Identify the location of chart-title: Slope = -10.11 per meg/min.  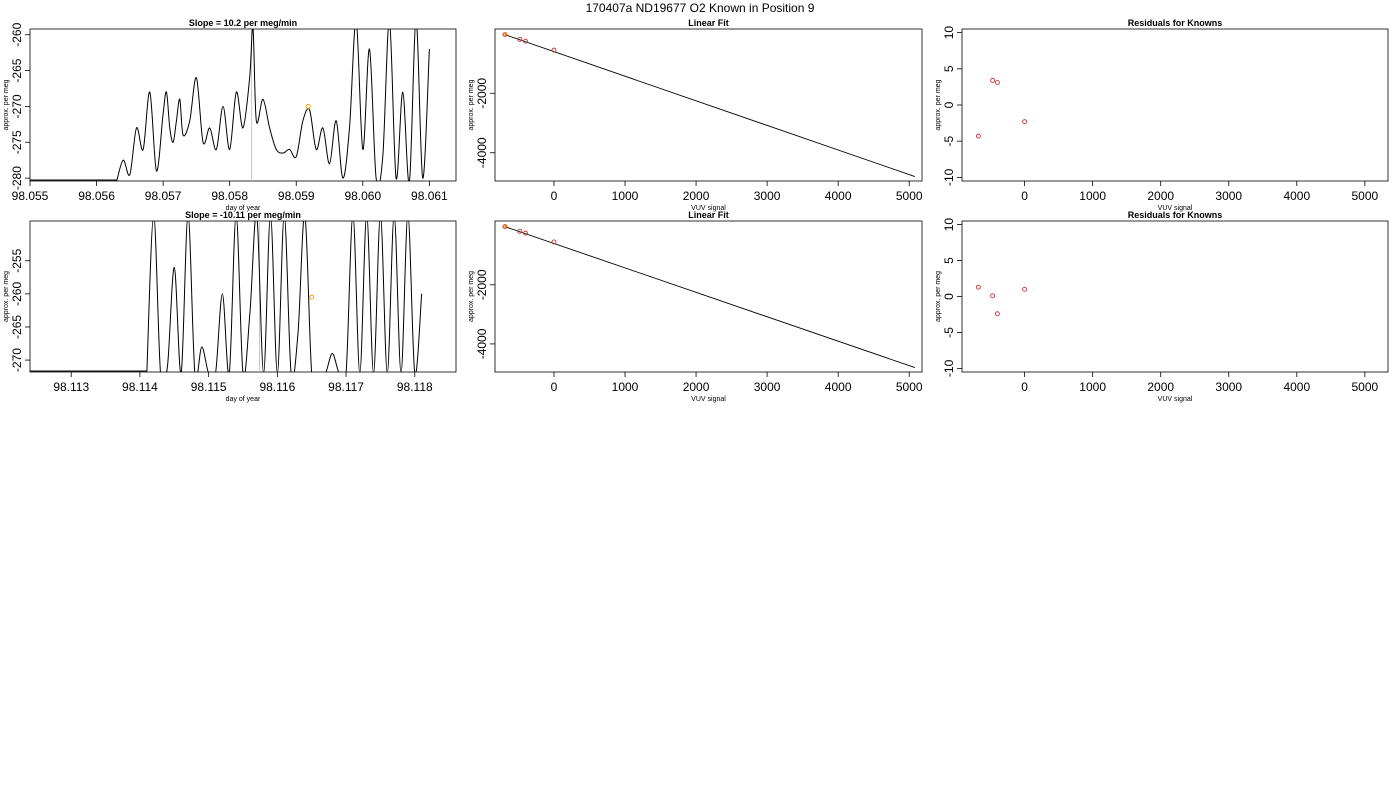
(243, 215).